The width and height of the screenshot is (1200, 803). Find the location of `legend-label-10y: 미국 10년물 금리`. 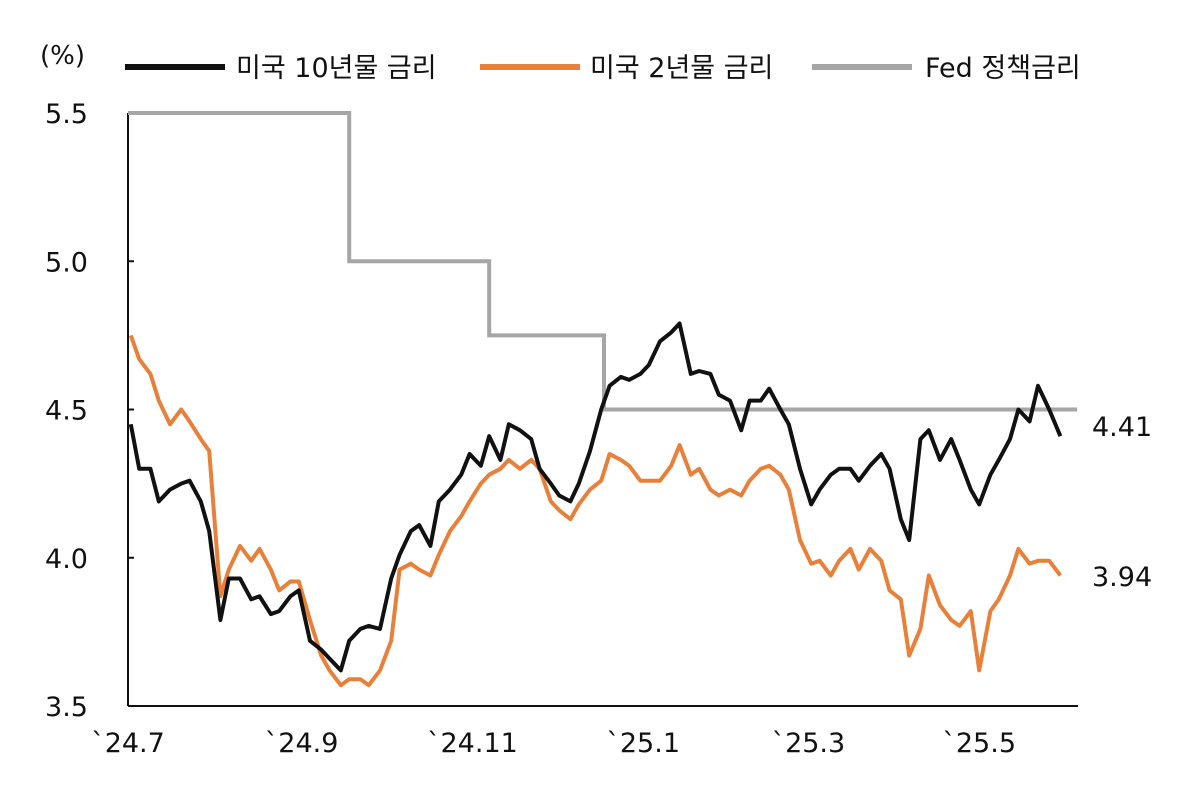

legend-label-10y: 미국 10년물 금리 is located at coordinates (336, 68).